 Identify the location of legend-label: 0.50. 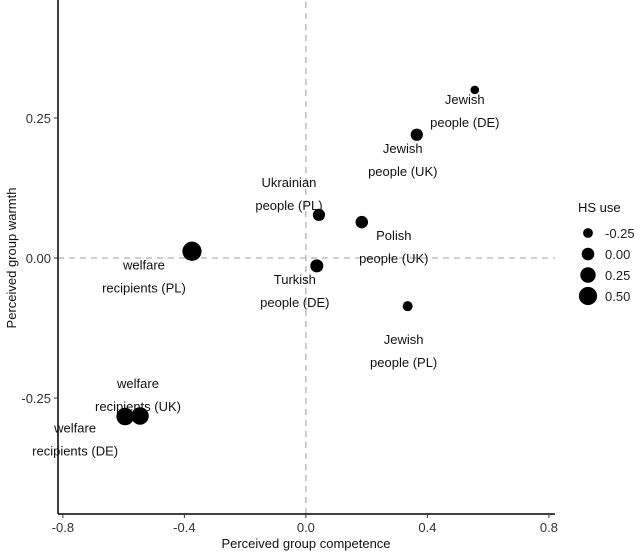
(617, 296).